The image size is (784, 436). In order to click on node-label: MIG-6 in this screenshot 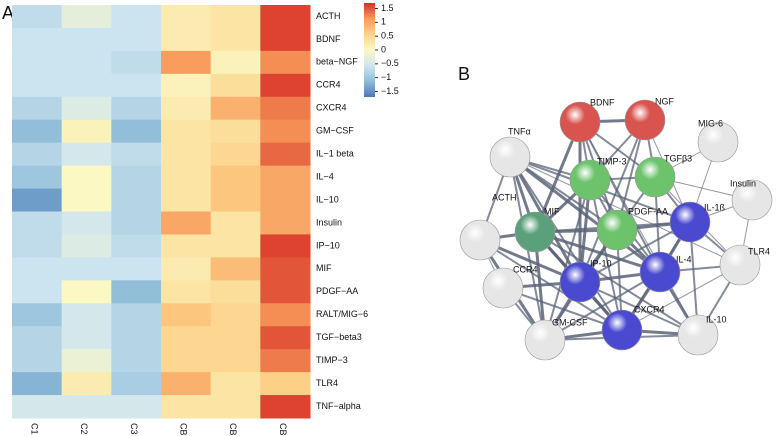, I will do `click(710, 123)`.